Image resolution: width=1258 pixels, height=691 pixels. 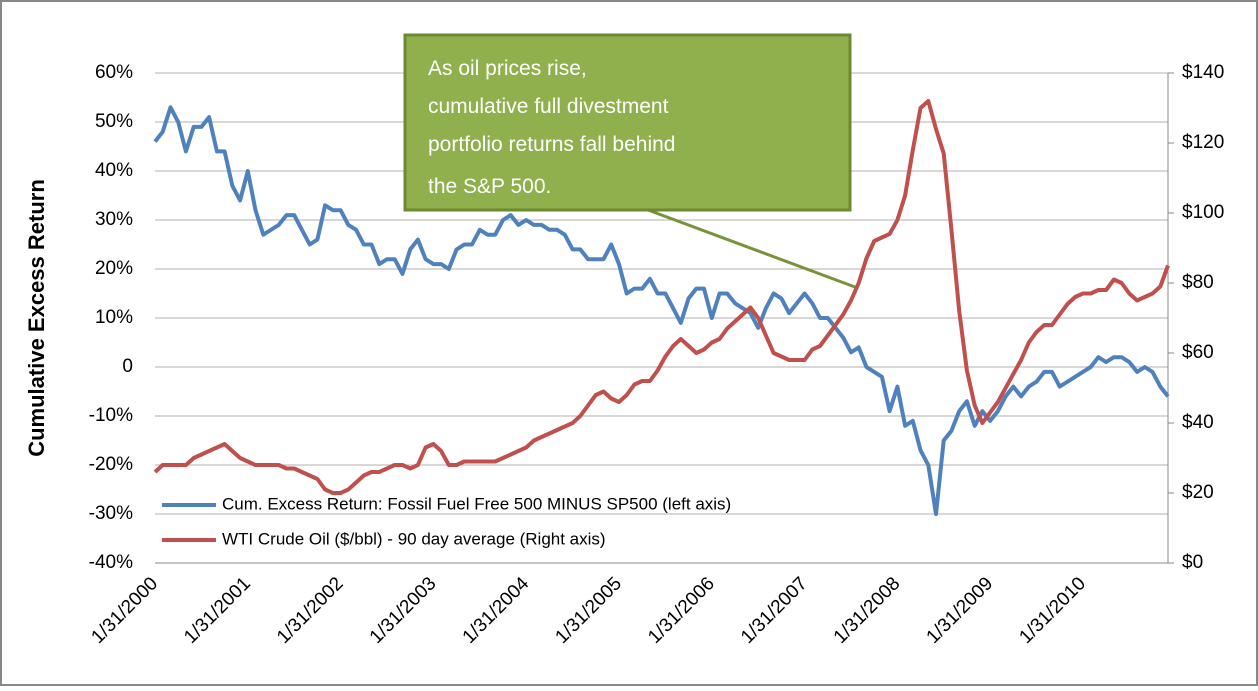 I want to click on y-tick-label: -20%, so click(x=111, y=464).